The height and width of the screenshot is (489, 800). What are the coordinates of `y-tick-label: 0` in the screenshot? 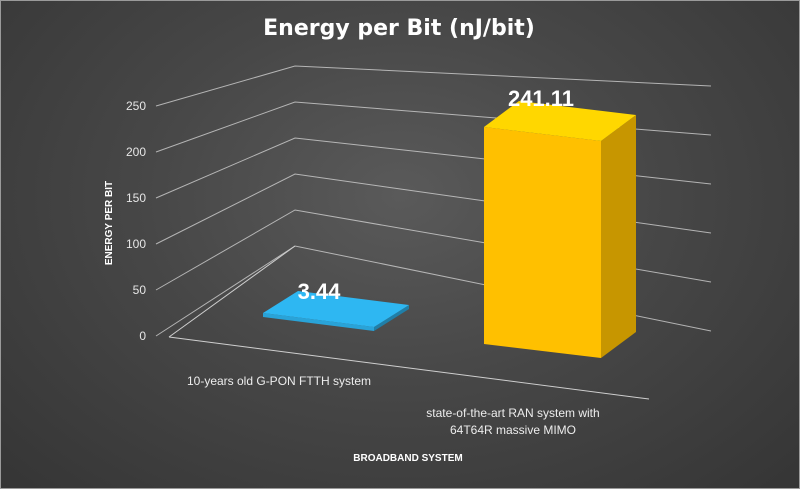 It's located at (142, 336).